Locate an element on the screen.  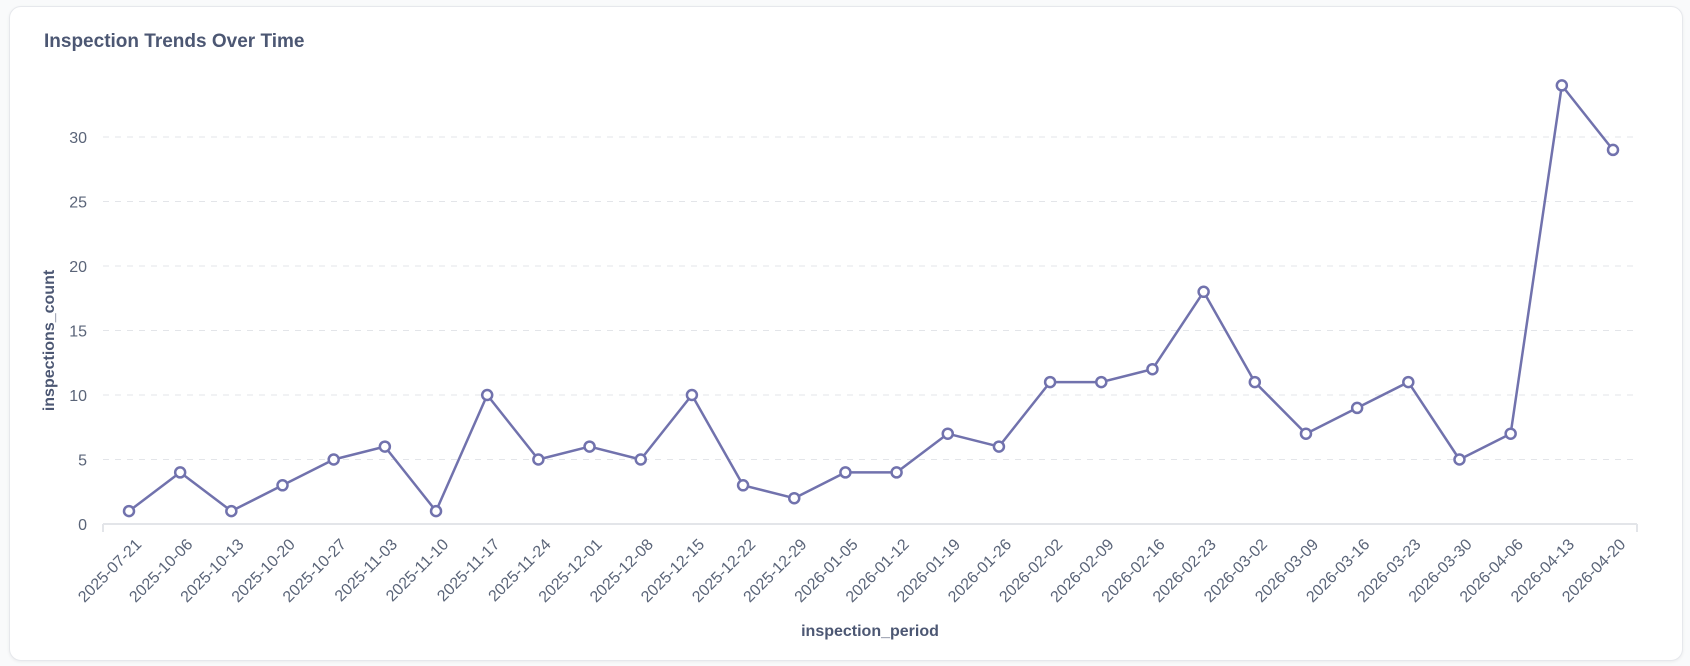
y-tick-label: 25 is located at coordinates (78, 203).